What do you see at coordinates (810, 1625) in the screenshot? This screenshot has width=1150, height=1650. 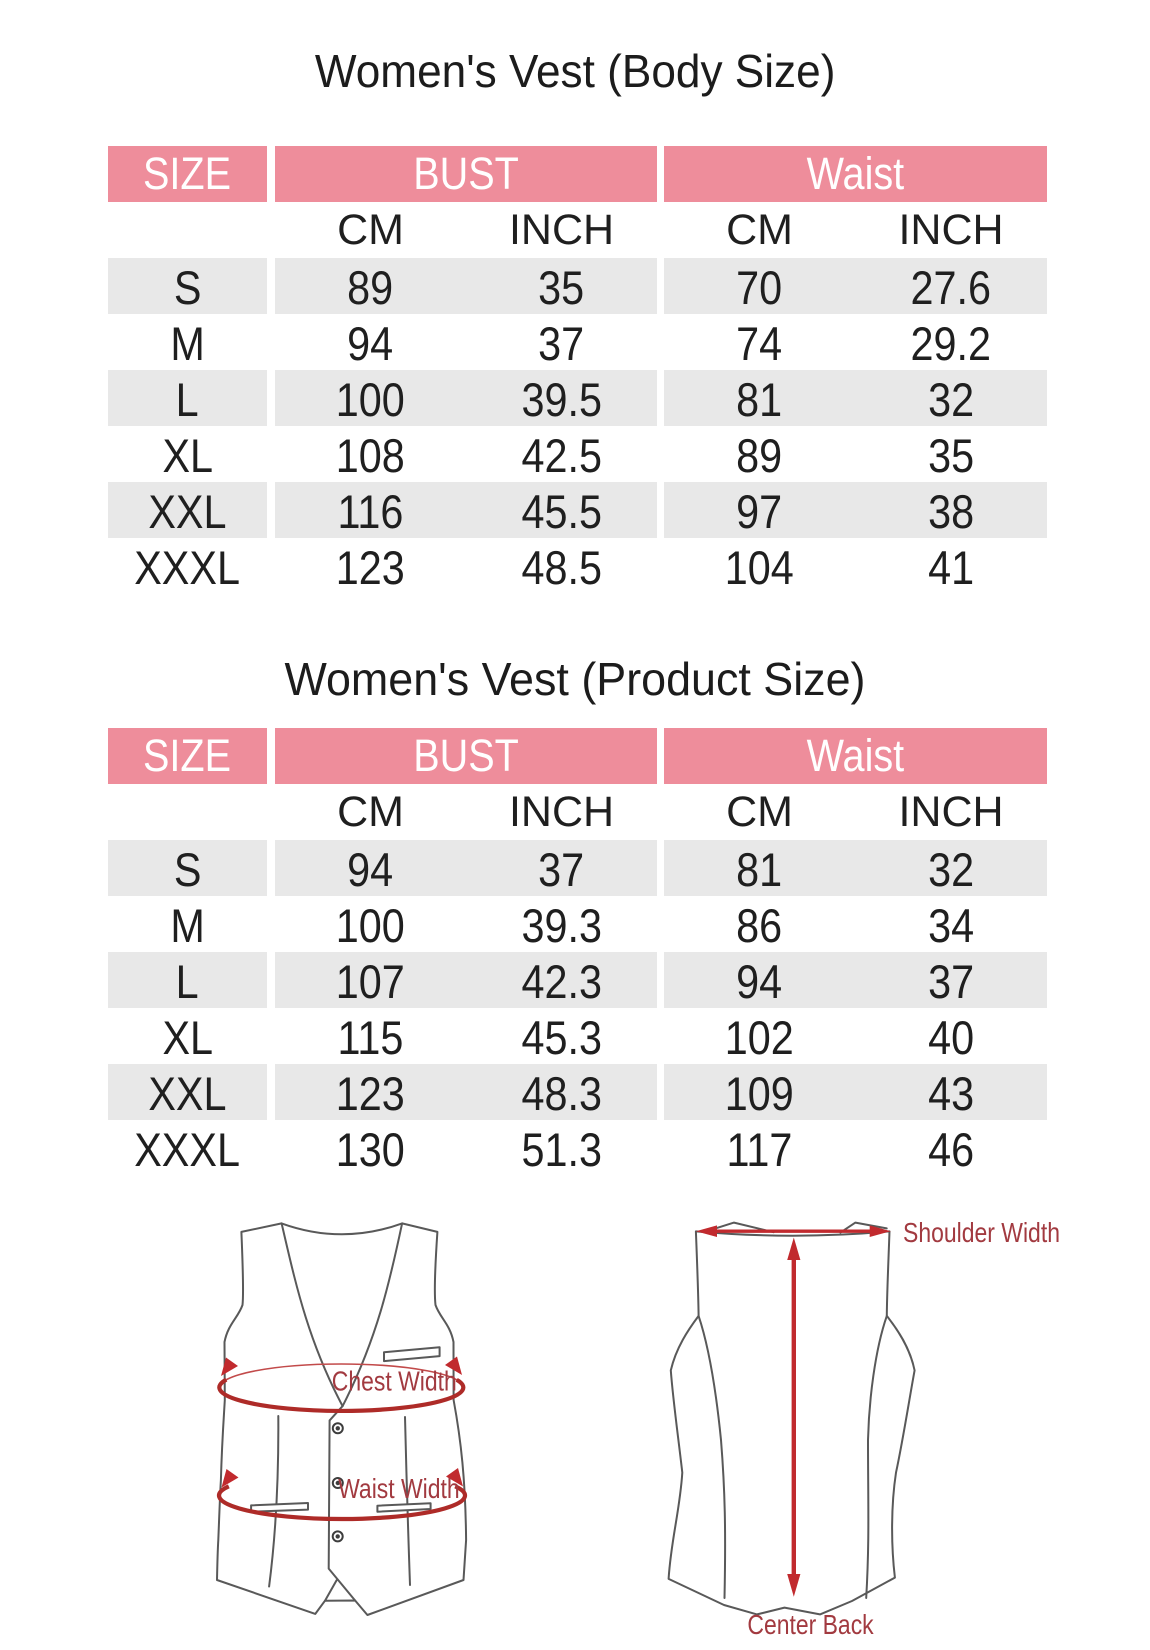 I see `svg-text: Center Back` at bounding box center [810, 1625].